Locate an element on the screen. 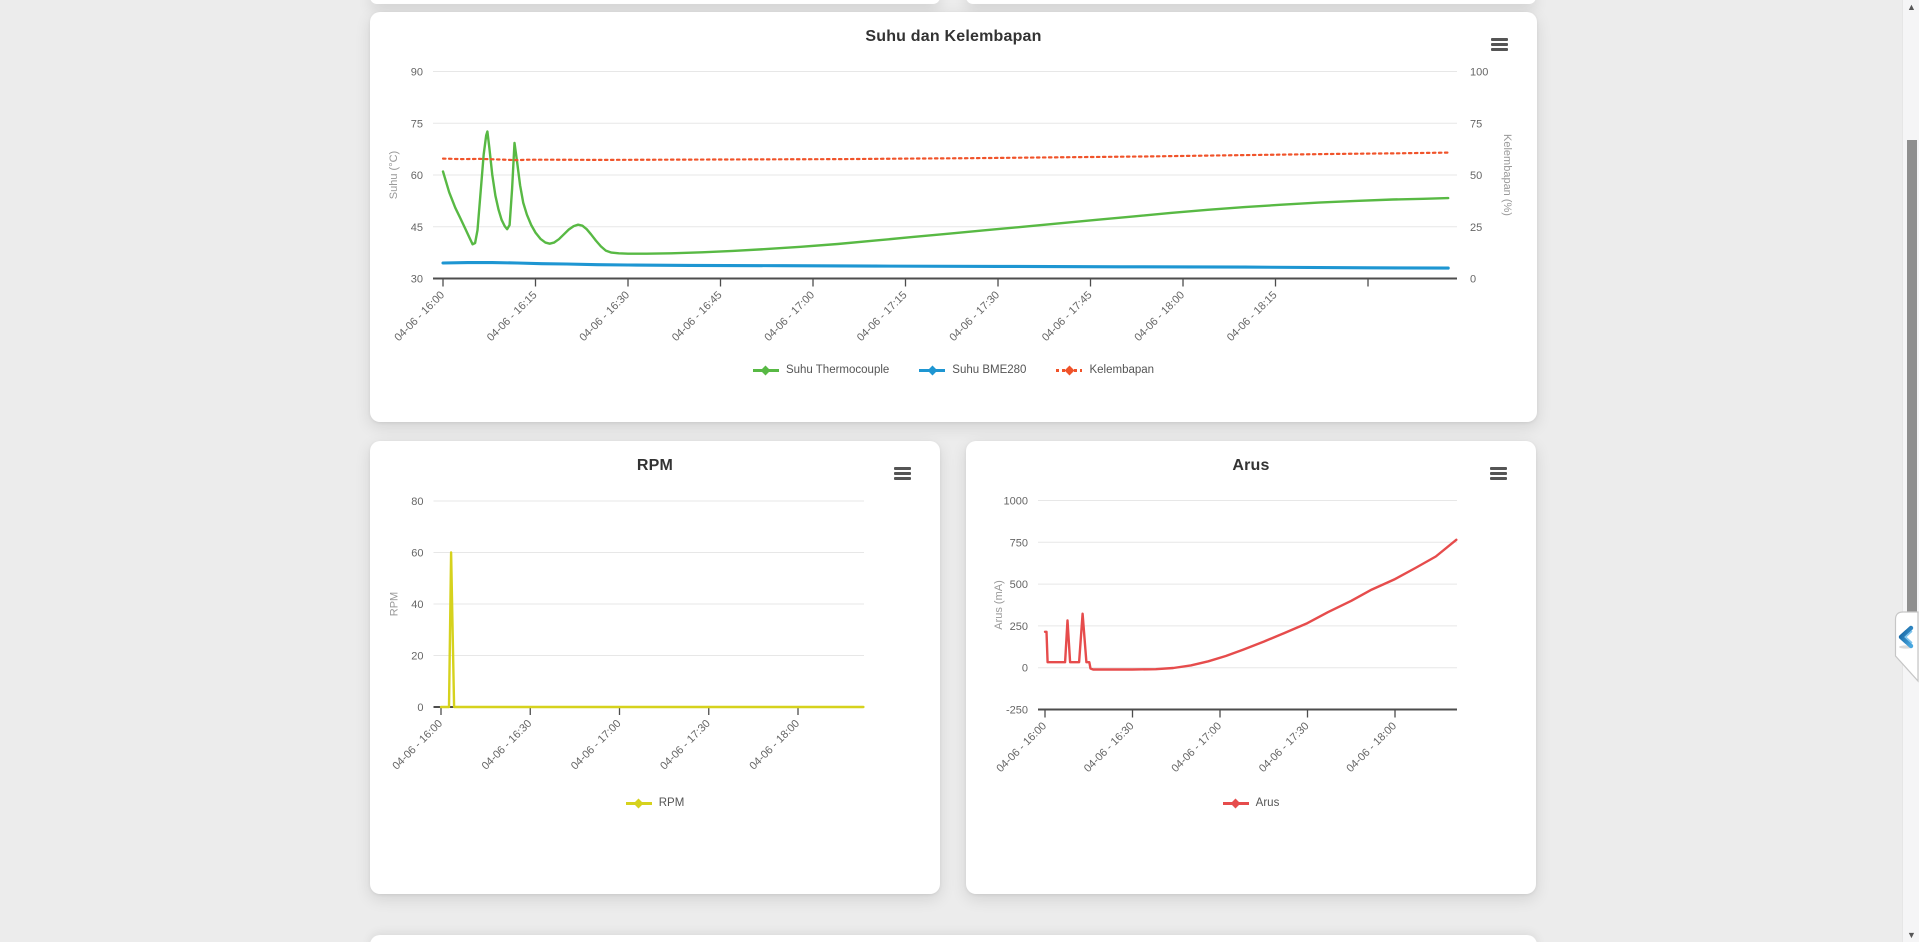  legend-item-arus: Arus is located at coordinates (1251, 803).